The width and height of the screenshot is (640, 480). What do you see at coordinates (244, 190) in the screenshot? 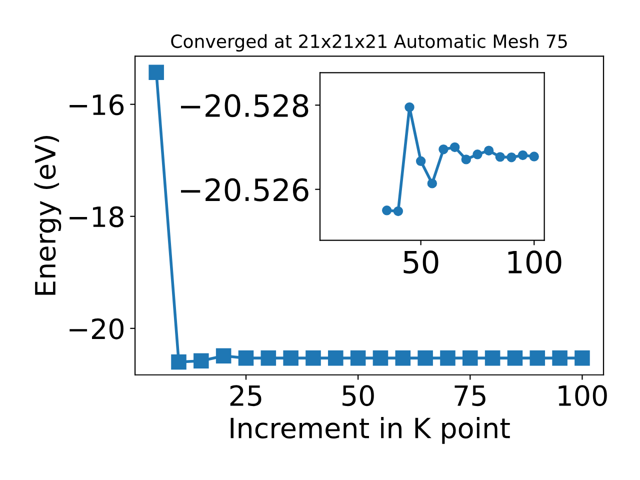
I see `y-tick-label: −20.526` at bounding box center [244, 190].